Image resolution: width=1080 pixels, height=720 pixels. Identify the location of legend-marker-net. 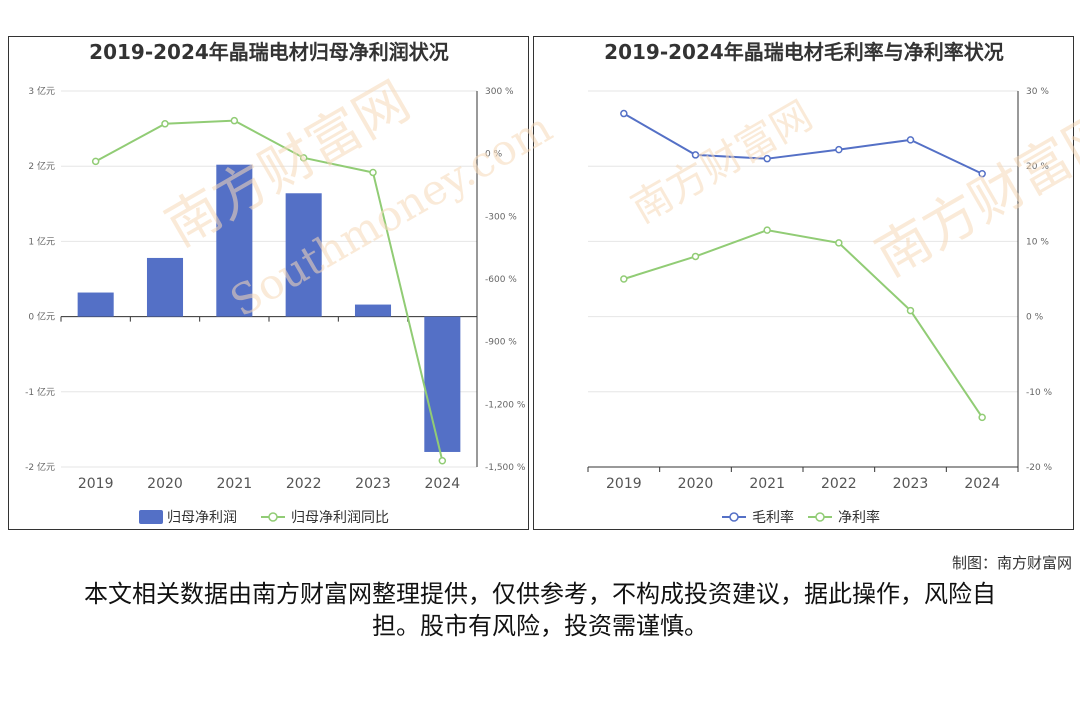
(820, 517).